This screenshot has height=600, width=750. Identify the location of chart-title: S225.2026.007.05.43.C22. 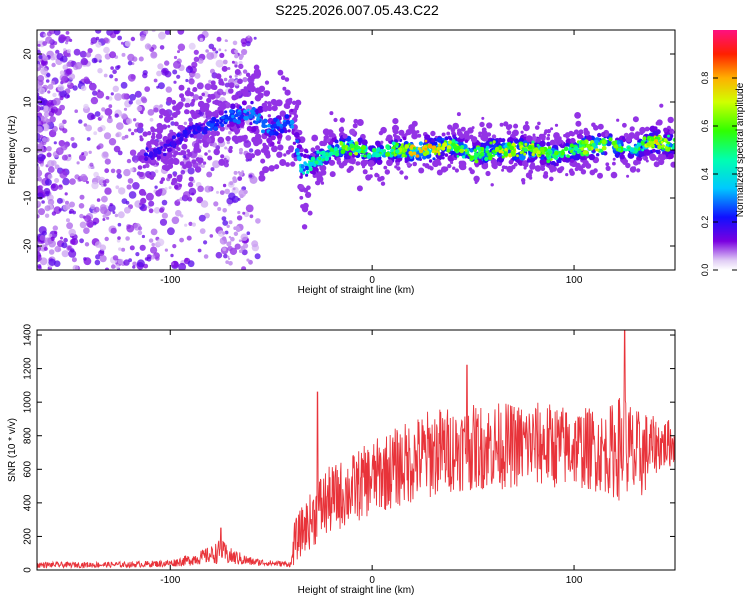
(357, 10).